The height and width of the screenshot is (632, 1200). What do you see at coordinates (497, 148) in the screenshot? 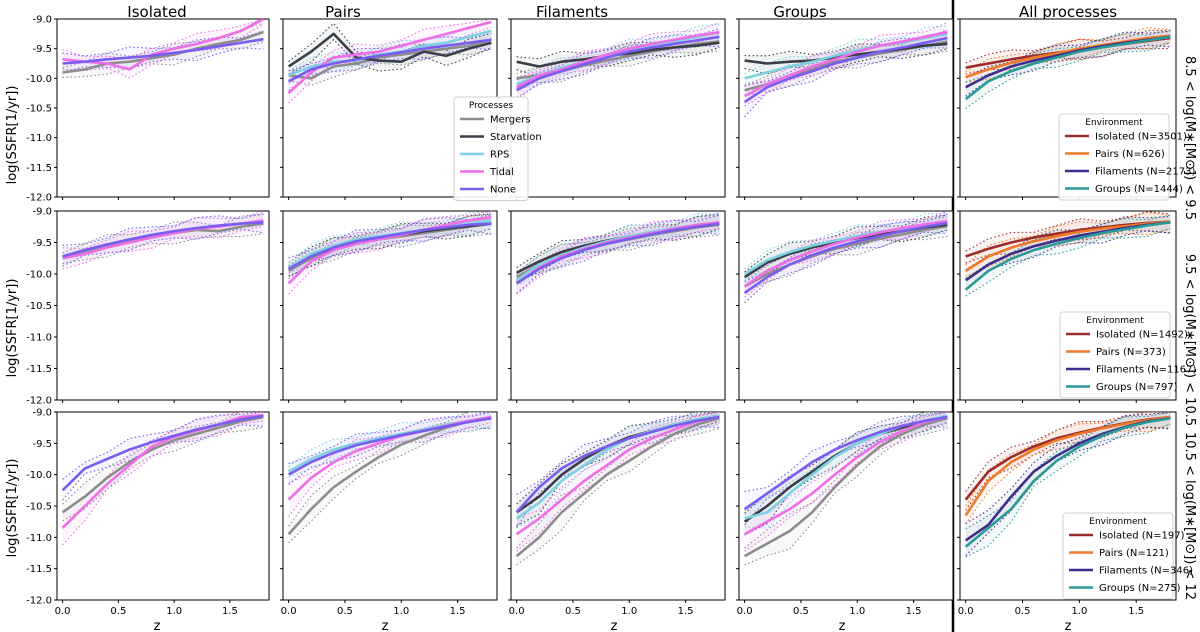
I see `process-legend: Processes Mergers Starvation RPS Tidal None` at bounding box center [497, 148].